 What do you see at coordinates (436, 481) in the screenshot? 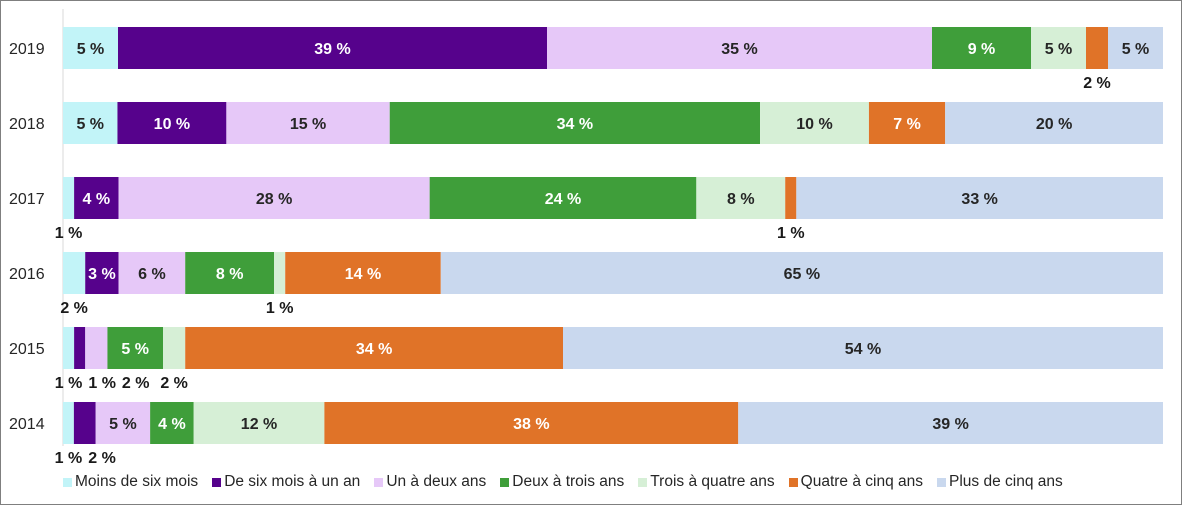
I see `legend-label: Un à deux ans` at bounding box center [436, 481].